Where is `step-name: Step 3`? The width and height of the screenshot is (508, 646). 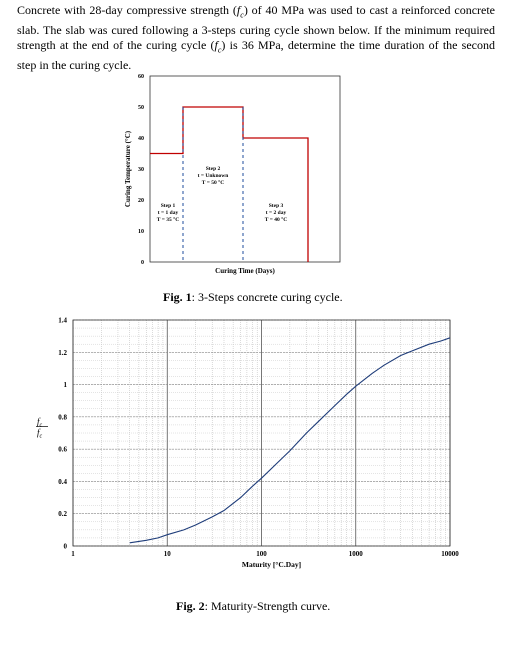 step-name: Step 3 is located at coordinates (276, 206).